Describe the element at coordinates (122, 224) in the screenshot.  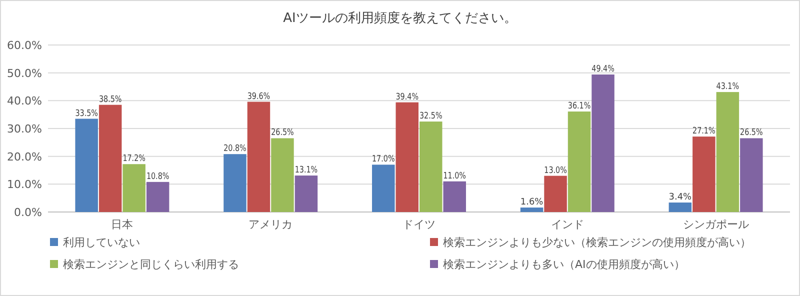
I see `x-tick-label: 日本` at that location.